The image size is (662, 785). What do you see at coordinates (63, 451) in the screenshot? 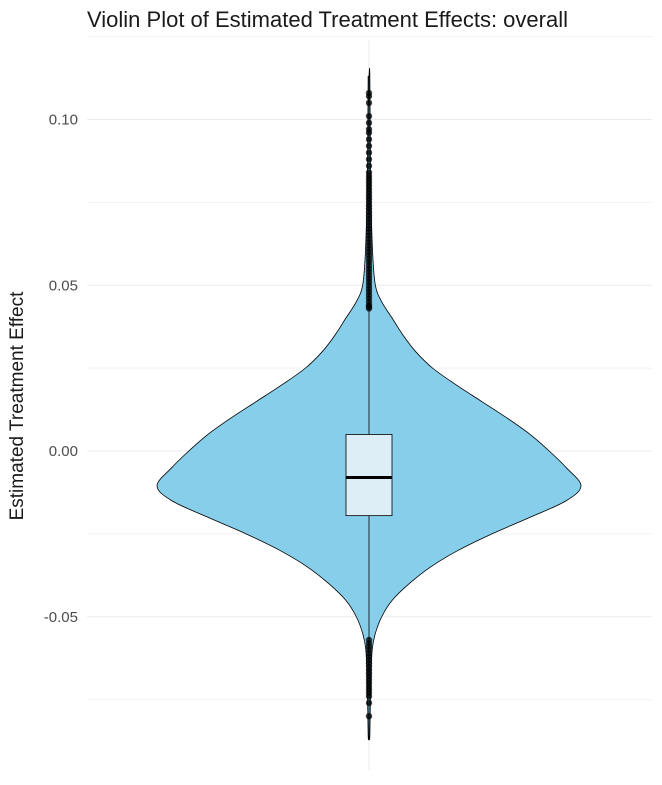
I see `y-tick-label: 0.00` at bounding box center [63, 451].